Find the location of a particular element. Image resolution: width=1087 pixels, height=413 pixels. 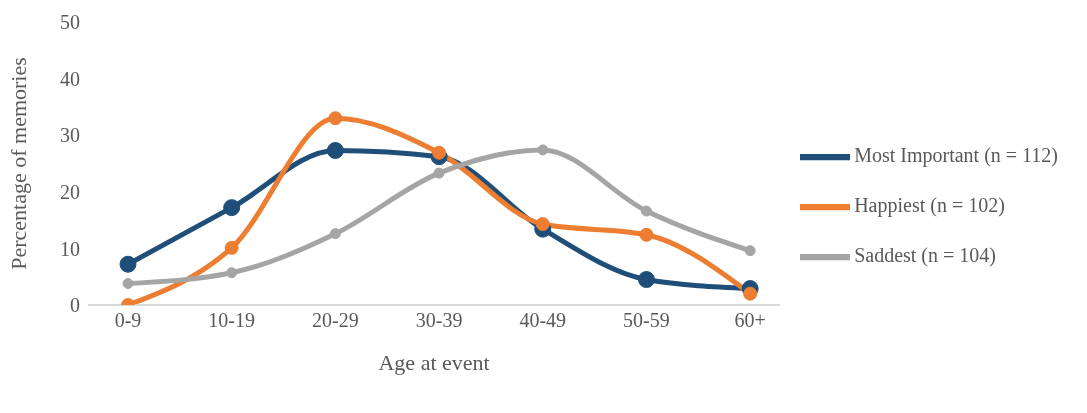

x-tick-label: 40-49 is located at coordinates (543, 320).